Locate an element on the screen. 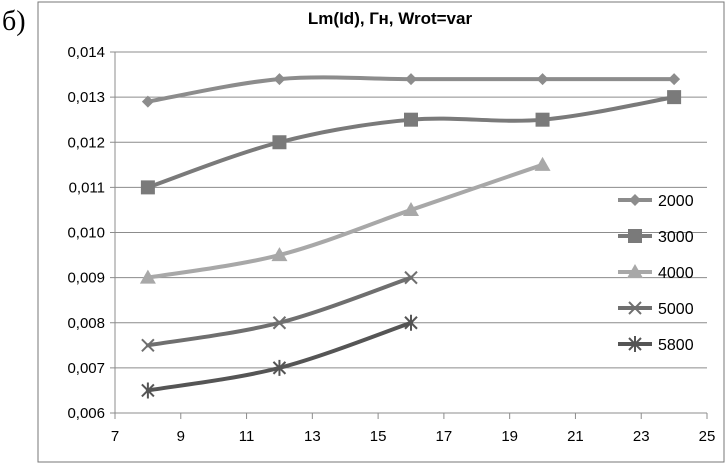  x-tick-label: 21 is located at coordinates (575, 436).